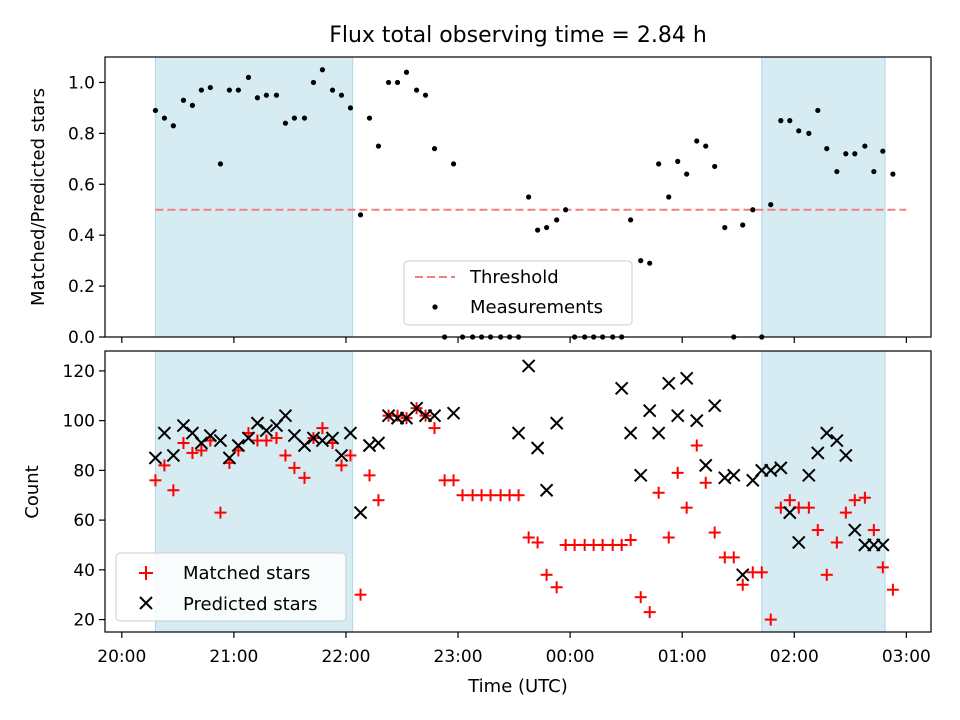 The image size is (960, 720). Describe the element at coordinates (254, 197) in the screenshot. I see `shaded-band` at that location.